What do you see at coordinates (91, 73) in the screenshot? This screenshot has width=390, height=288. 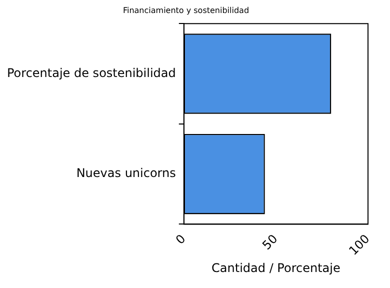 I see `y-tick-label: Porcentaje de sostenibilidad` at bounding box center [91, 73].